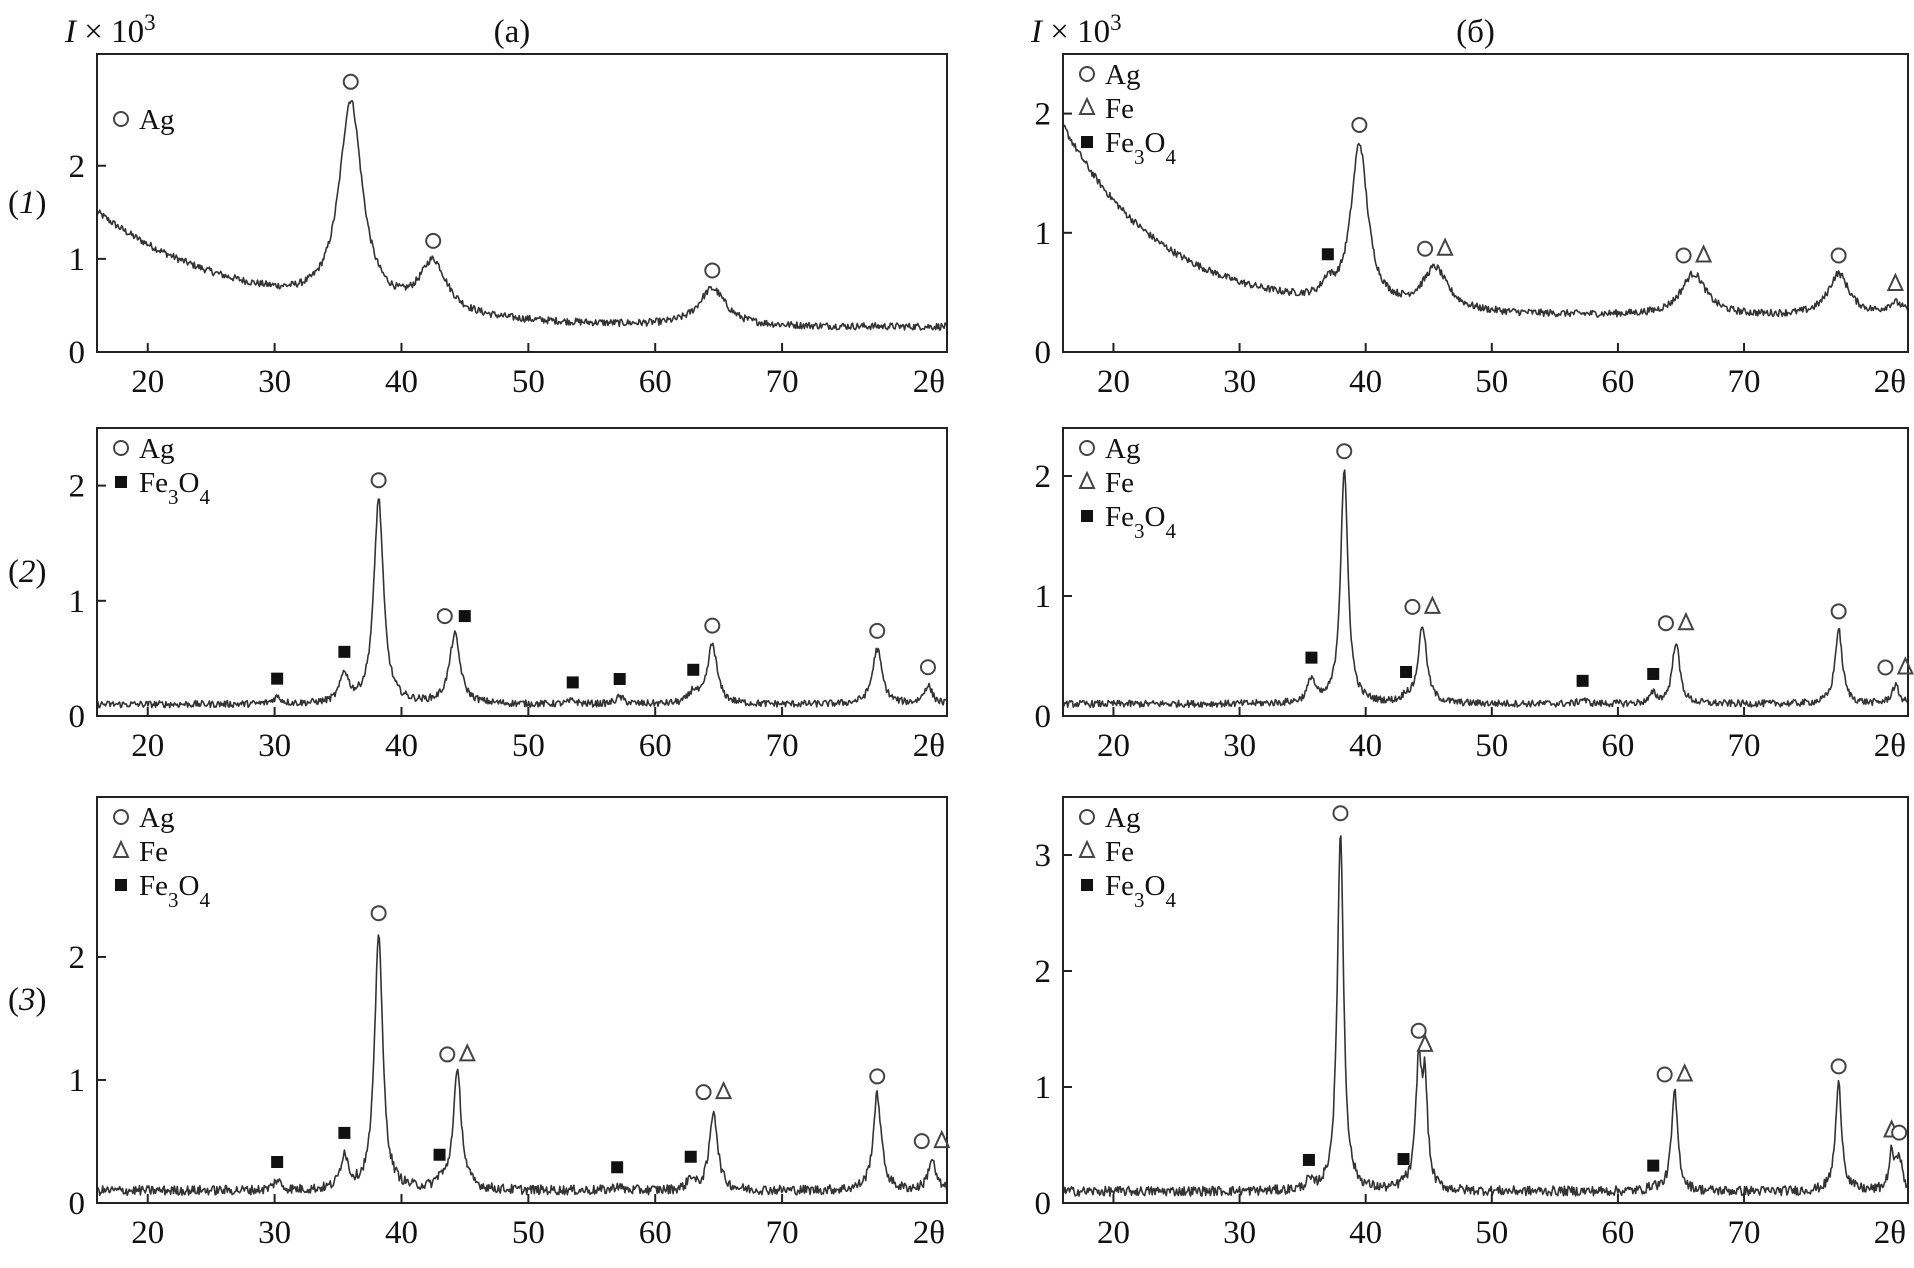 The width and height of the screenshot is (1914, 1268). Describe the element at coordinates (522, 1065) in the screenshot. I see `xrd-trace-a3` at that location.